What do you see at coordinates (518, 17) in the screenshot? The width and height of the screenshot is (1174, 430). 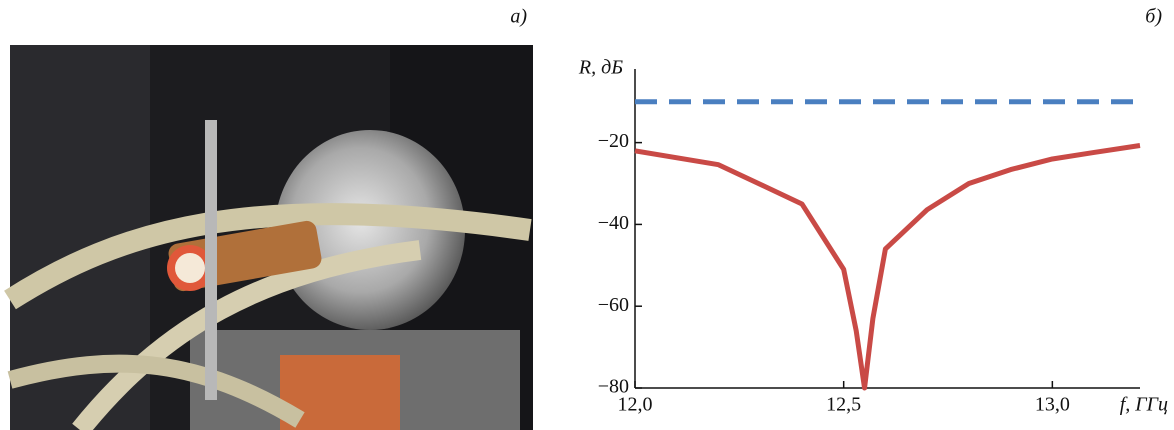 I see `panel-label: a)` at bounding box center [518, 17].